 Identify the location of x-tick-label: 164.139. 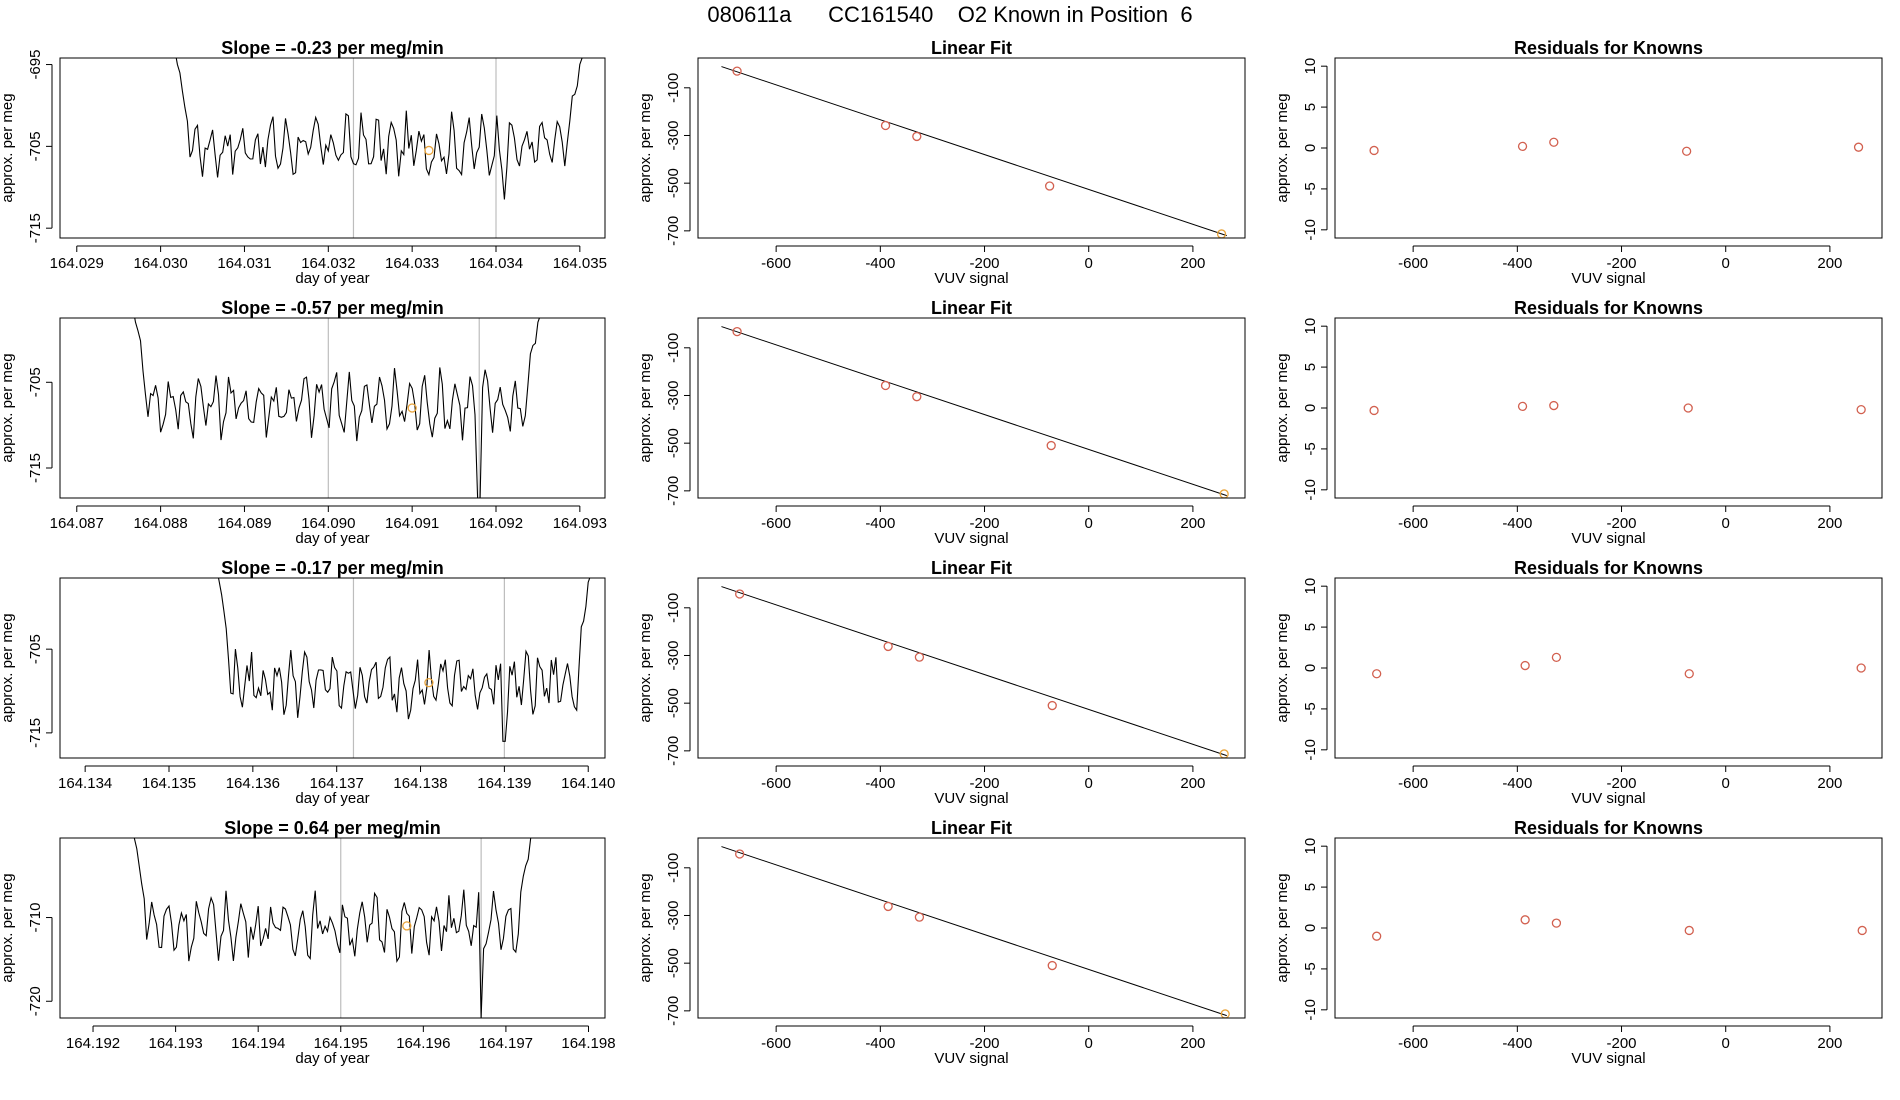
(504, 783).